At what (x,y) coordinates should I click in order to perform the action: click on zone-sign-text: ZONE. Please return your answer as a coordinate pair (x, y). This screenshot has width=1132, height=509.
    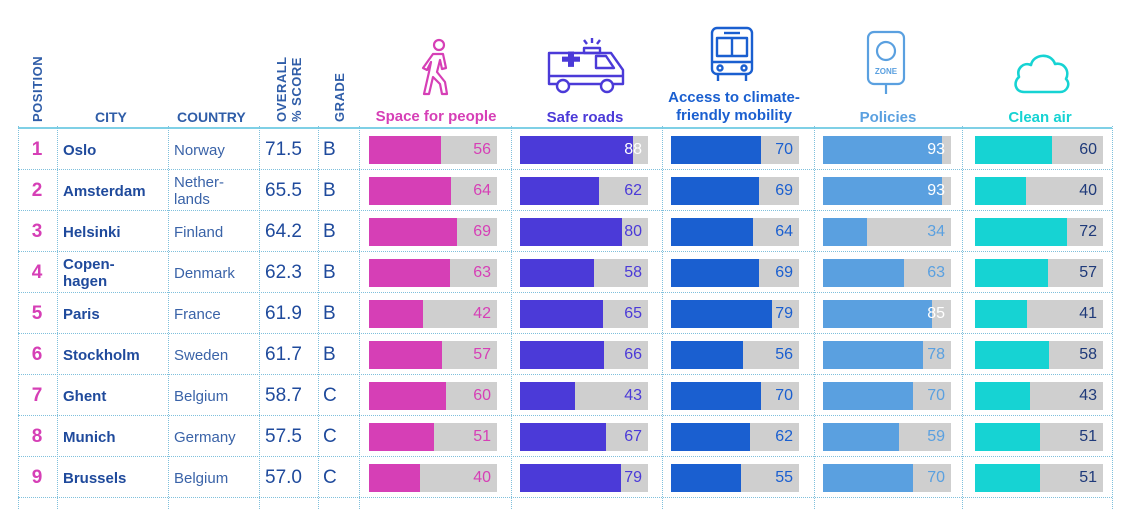
    Looking at the image, I should click on (886, 71).